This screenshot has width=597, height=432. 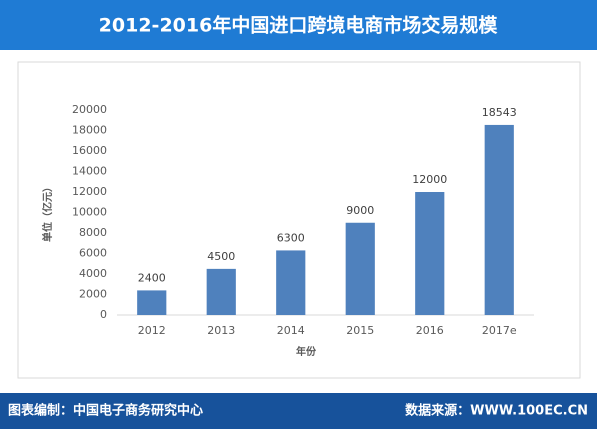 I want to click on x-tick-label: 2013, so click(x=221, y=330).